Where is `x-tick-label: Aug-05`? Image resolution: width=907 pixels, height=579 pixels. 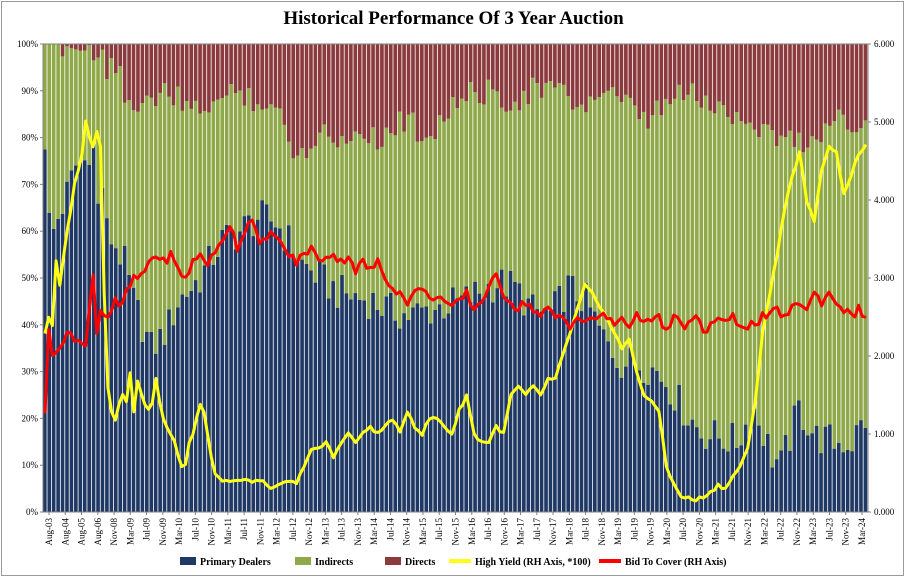 x-tick-label: Aug-05 is located at coordinates (82, 532).